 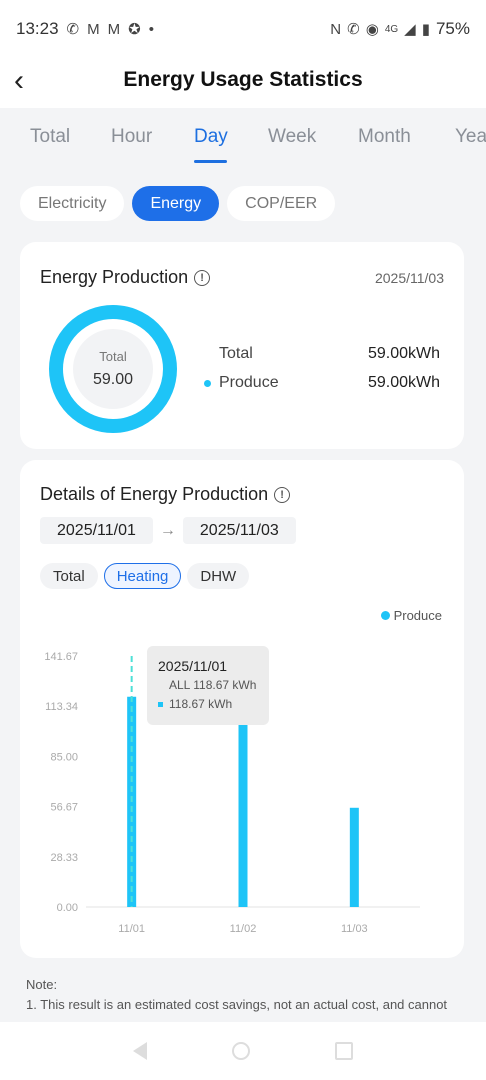 I want to click on subtab-total: Total, so click(x=69, y=576).